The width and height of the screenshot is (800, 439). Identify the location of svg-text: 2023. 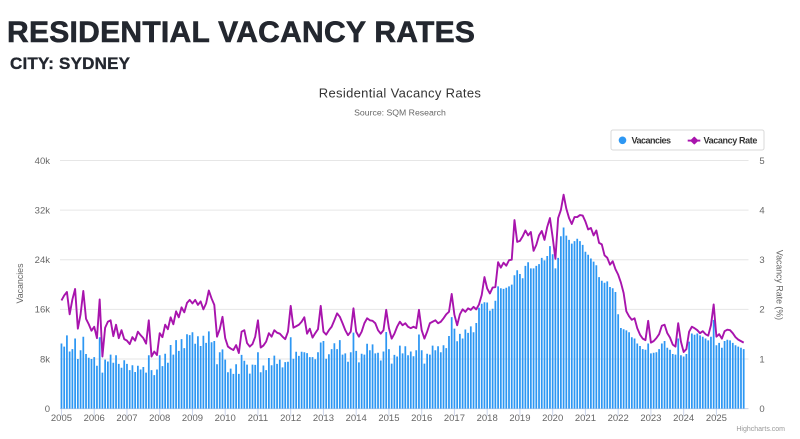
(650, 418).